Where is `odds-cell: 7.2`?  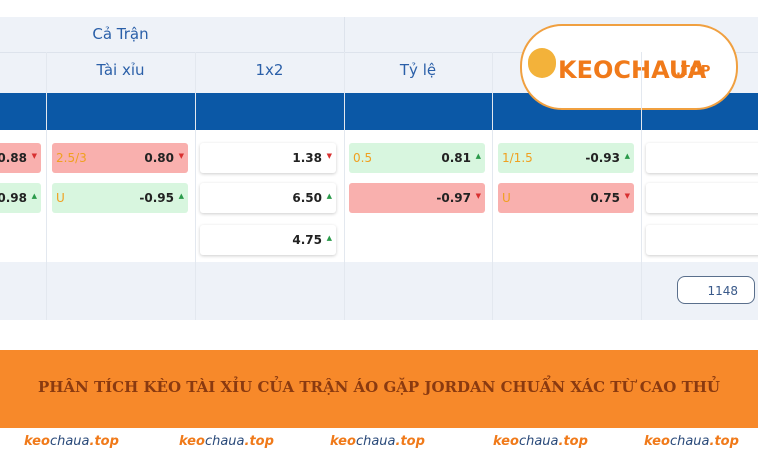 odds-cell: 7.2 is located at coordinates (702, 198).